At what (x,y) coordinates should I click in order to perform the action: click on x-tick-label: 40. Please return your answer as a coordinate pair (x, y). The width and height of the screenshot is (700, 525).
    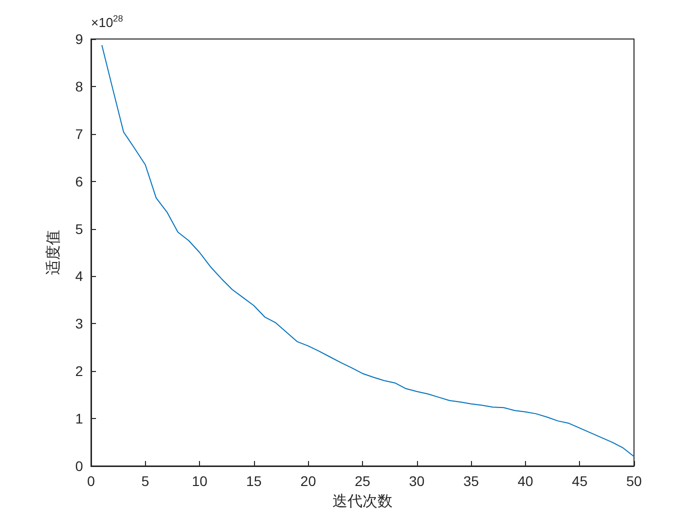
    Looking at the image, I should click on (526, 481).